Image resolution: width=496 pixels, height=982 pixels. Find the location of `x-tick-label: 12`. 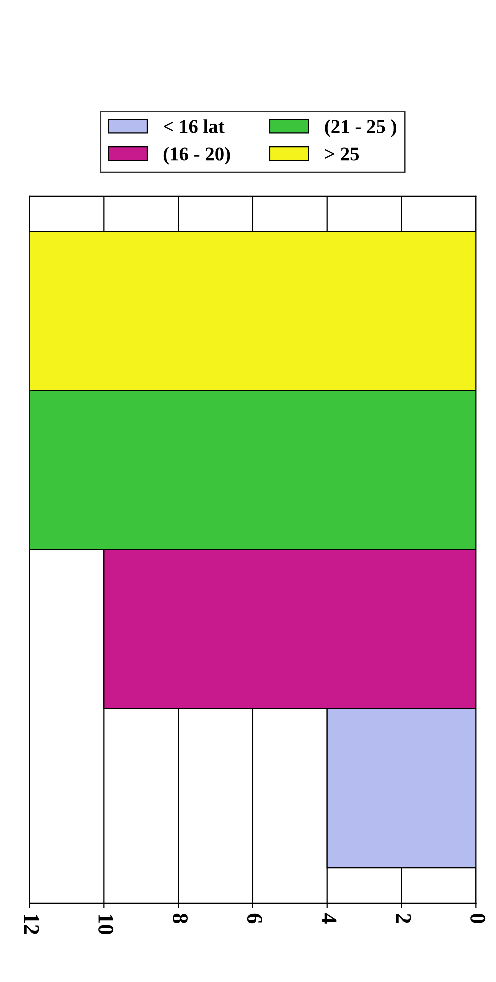

x-tick-label: 12 is located at coordinates (32, 924).